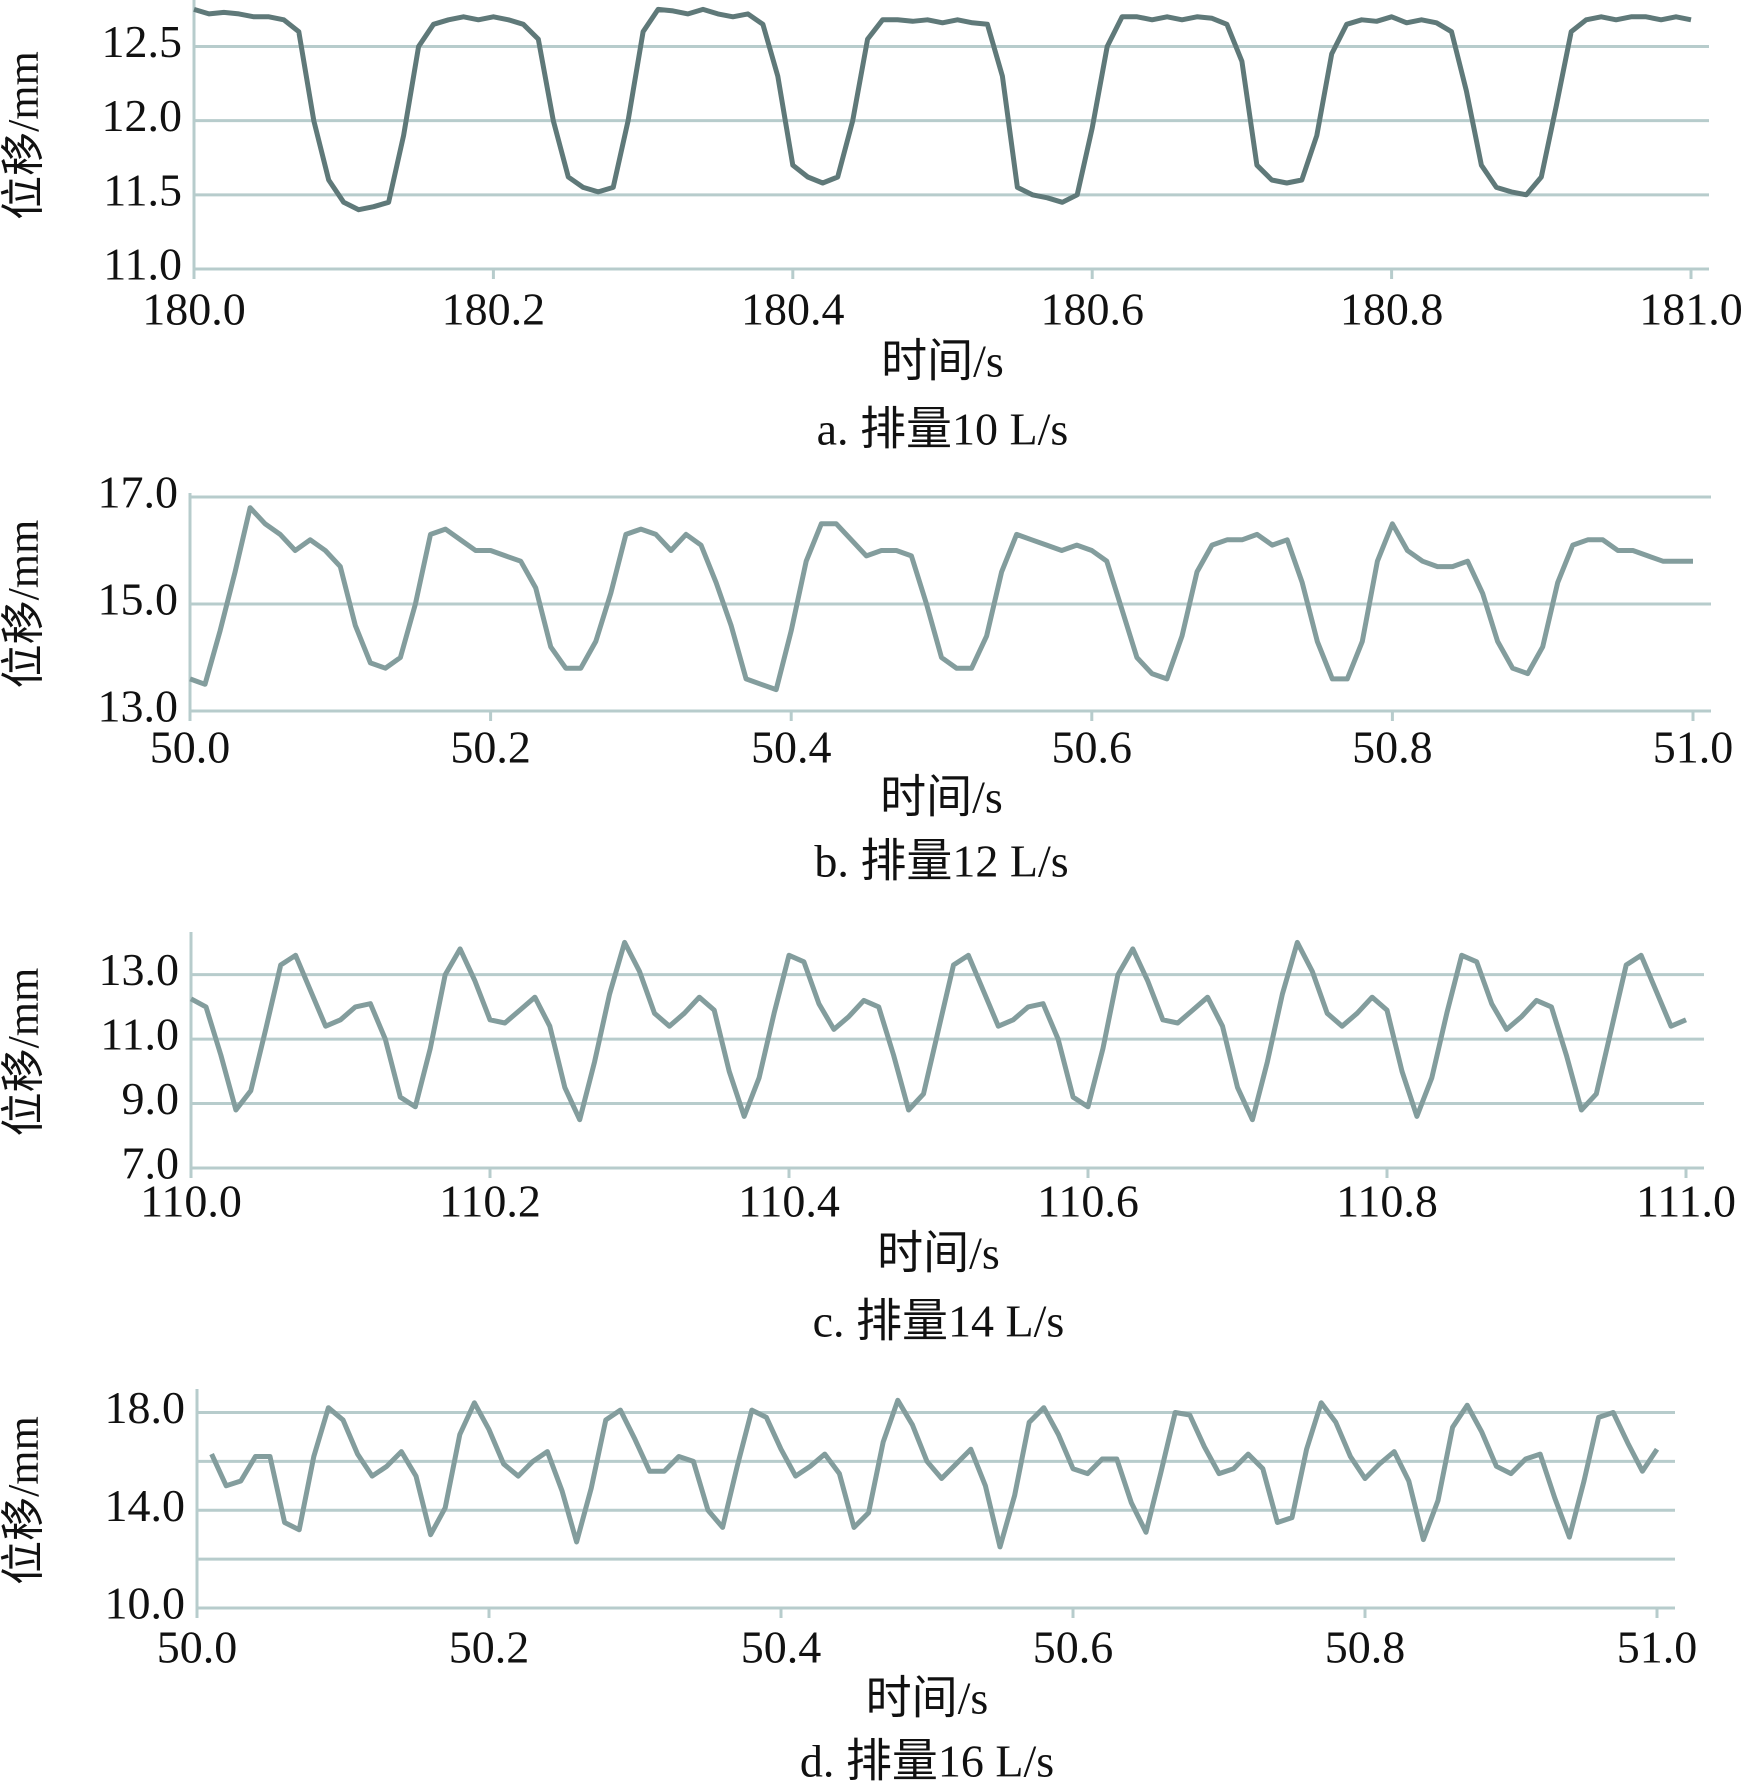 The width and height of the screenshot is (1762, 1792). I want to click on y-tick-label: 12.0, so click(142, 115).